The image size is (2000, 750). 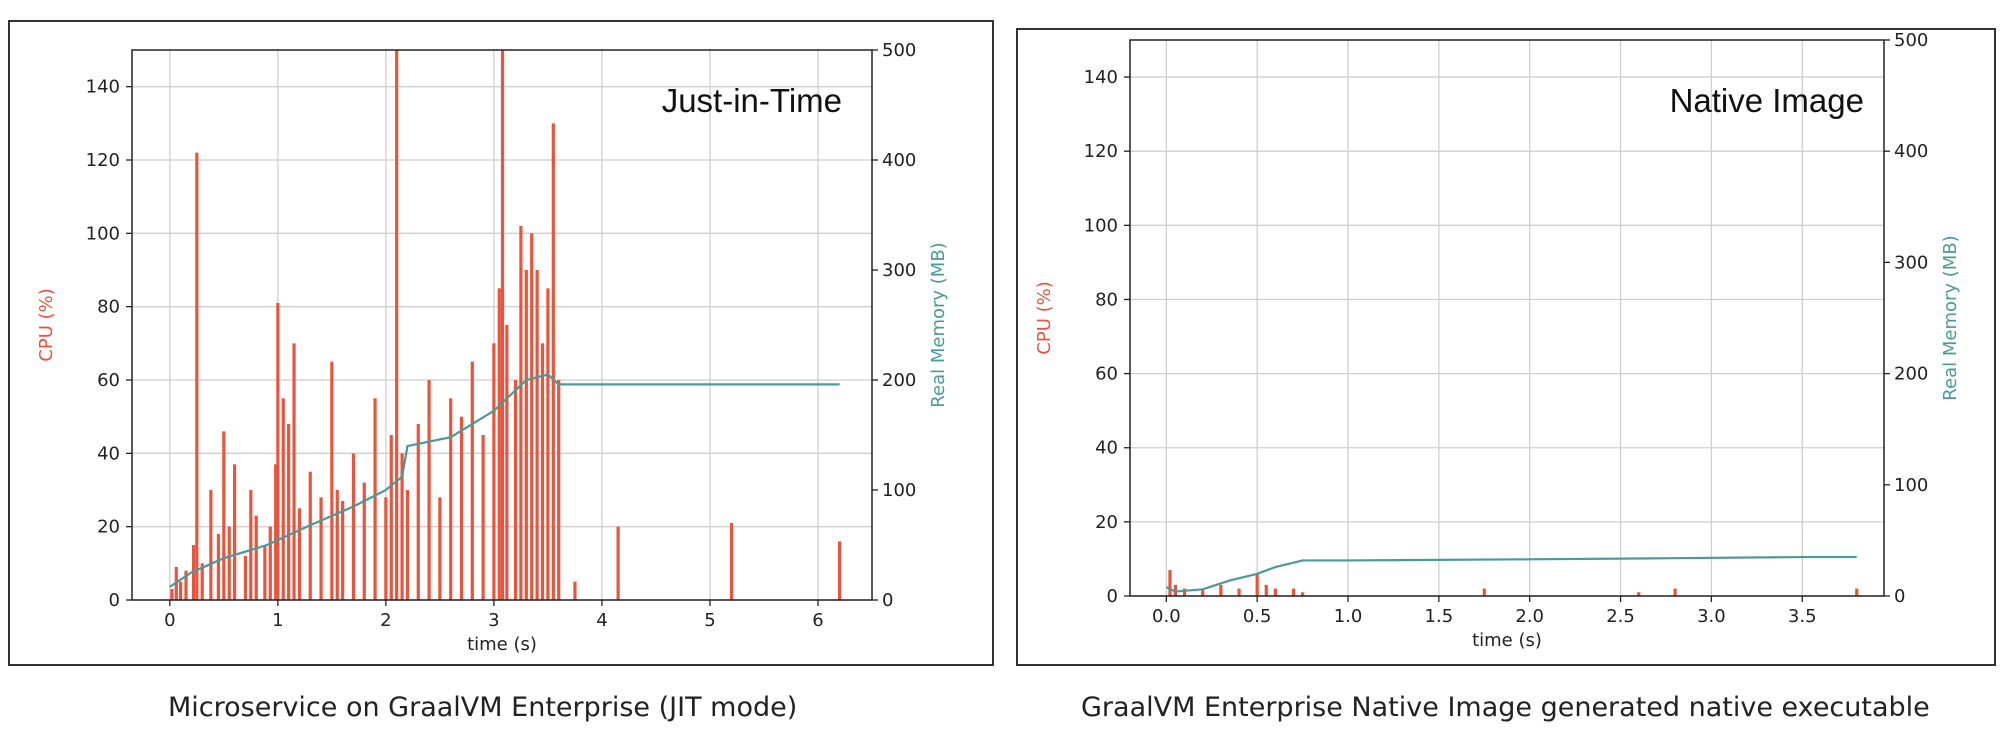 What do you see at coordinates (169, 620) in the screenshot?
I see `x-tick-label: 0` at bounding box center [169, 620].